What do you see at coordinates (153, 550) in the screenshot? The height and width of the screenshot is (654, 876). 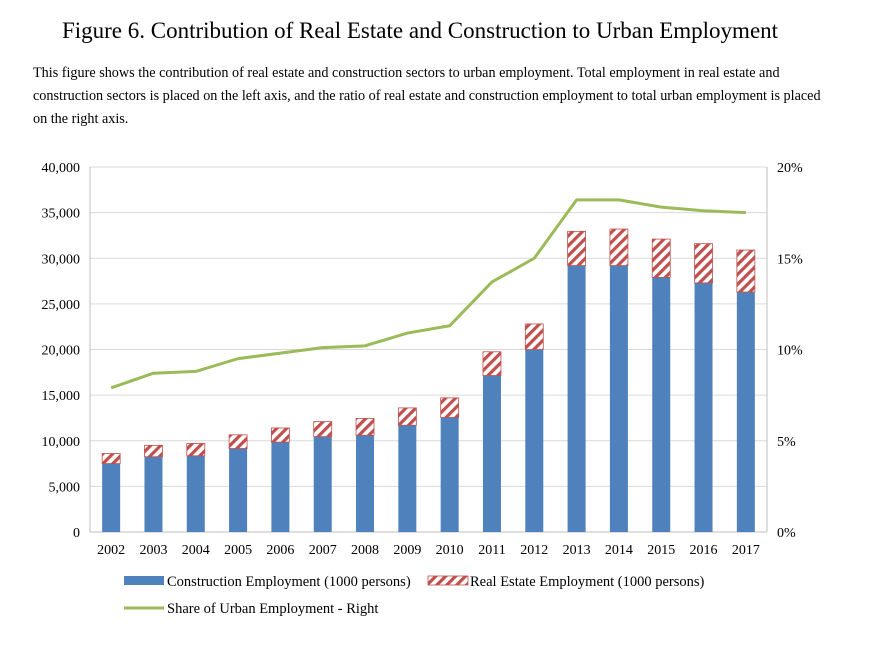 I see `x-axis-tick-label: 2003` at bounding box center [153, 550].